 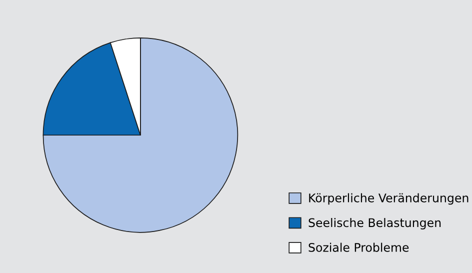 I want to click on legend-label: Soziale Probleme, so click(x=358, y=247).